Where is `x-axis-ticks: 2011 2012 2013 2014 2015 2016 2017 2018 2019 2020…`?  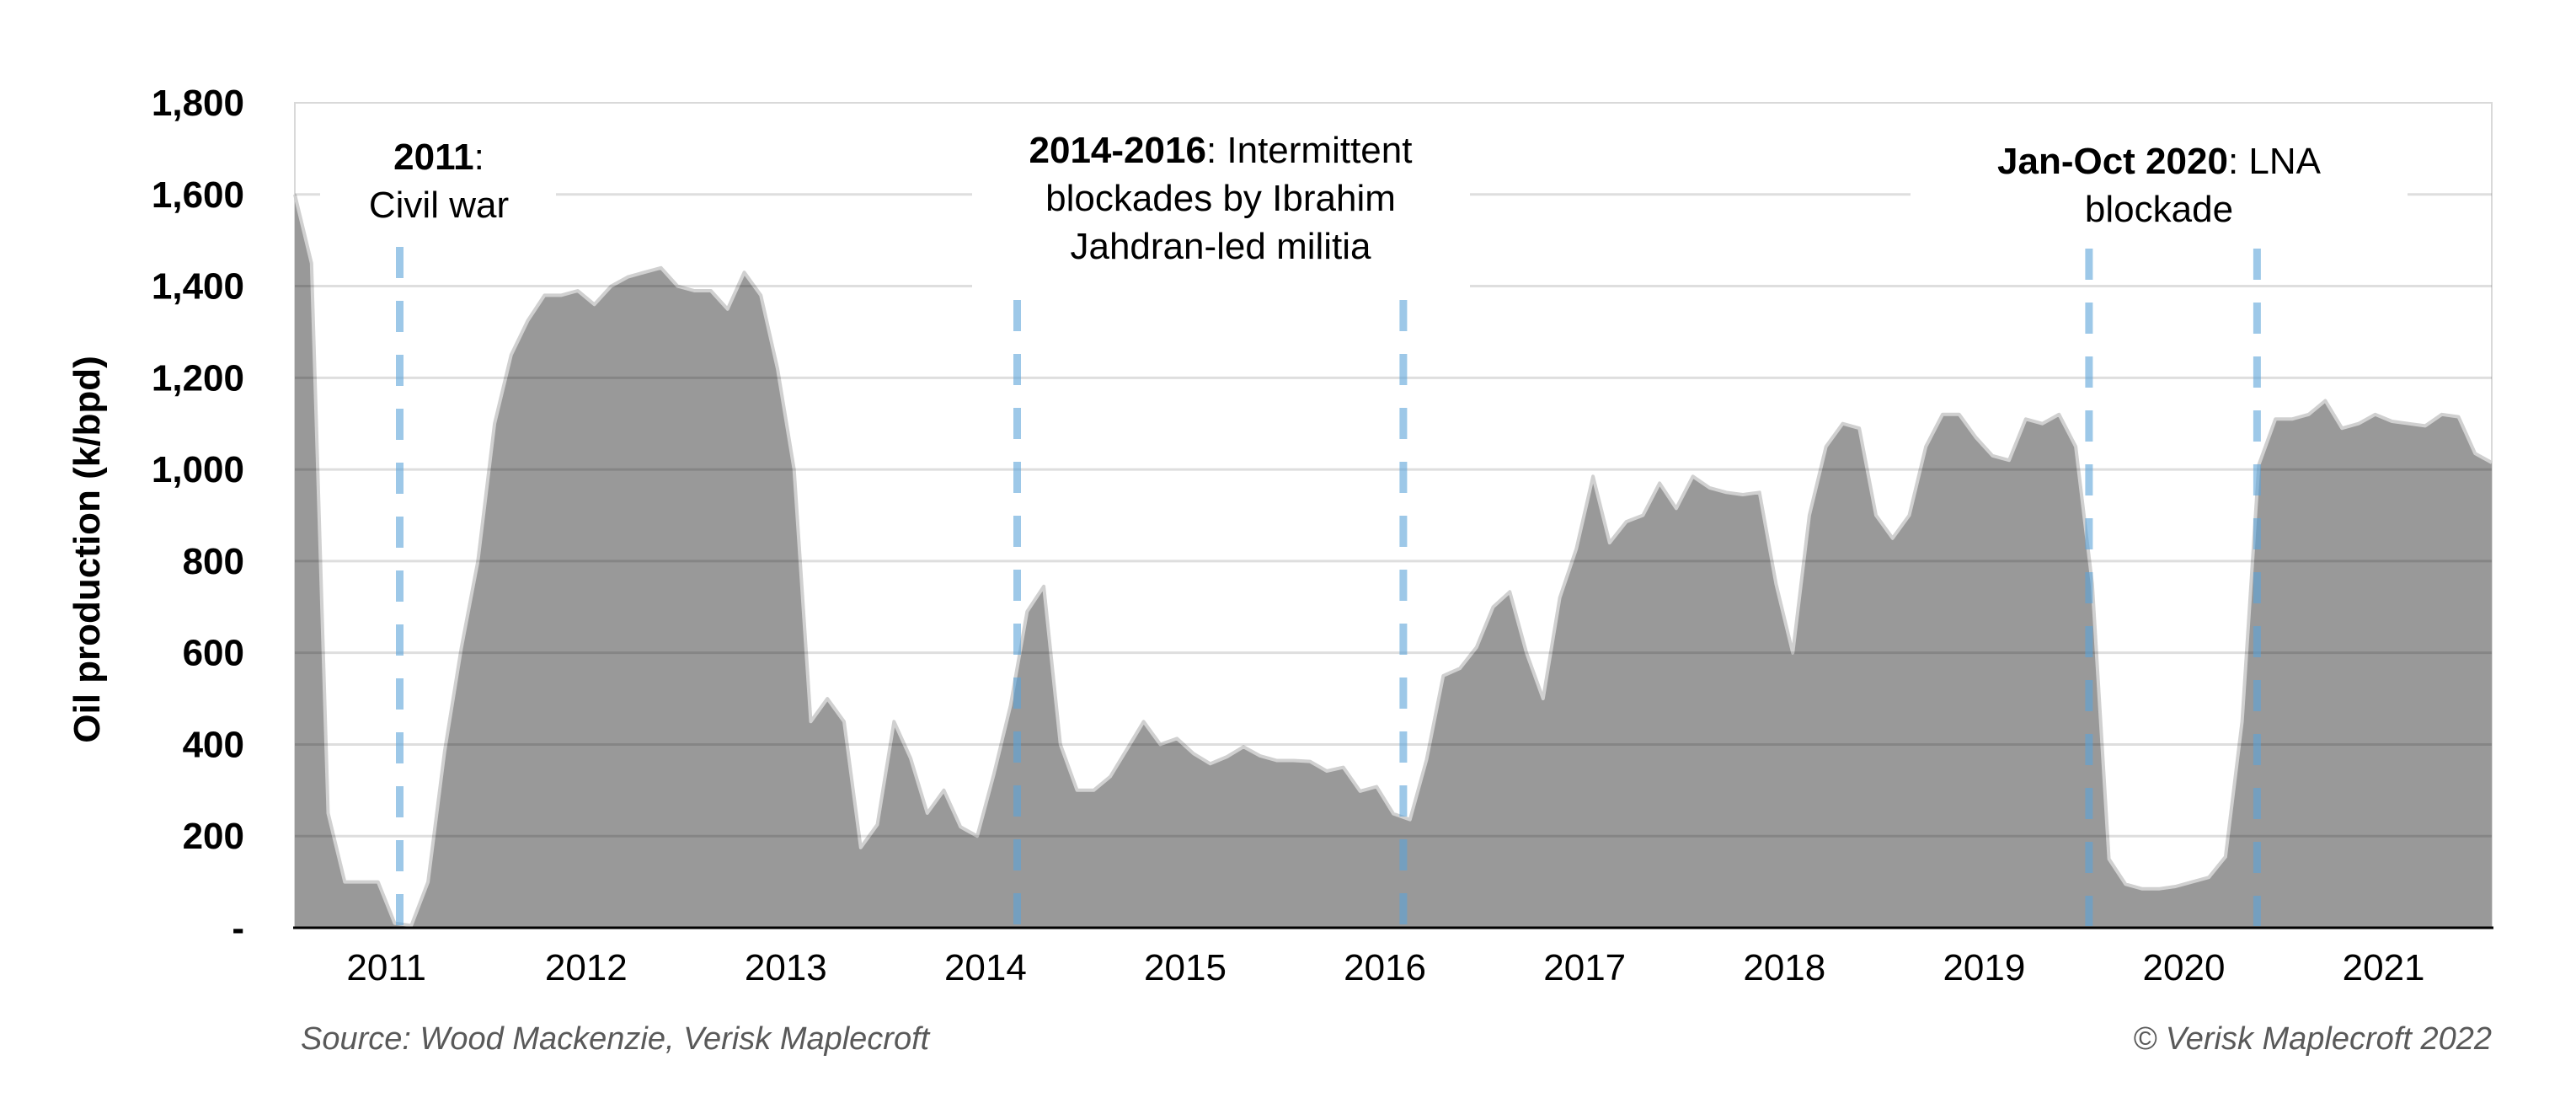
x-axis-ticks: 2011 2012 2013 2014 2015 2016 2017 2018 2019 2020… is located at coordinates (1385, 967).